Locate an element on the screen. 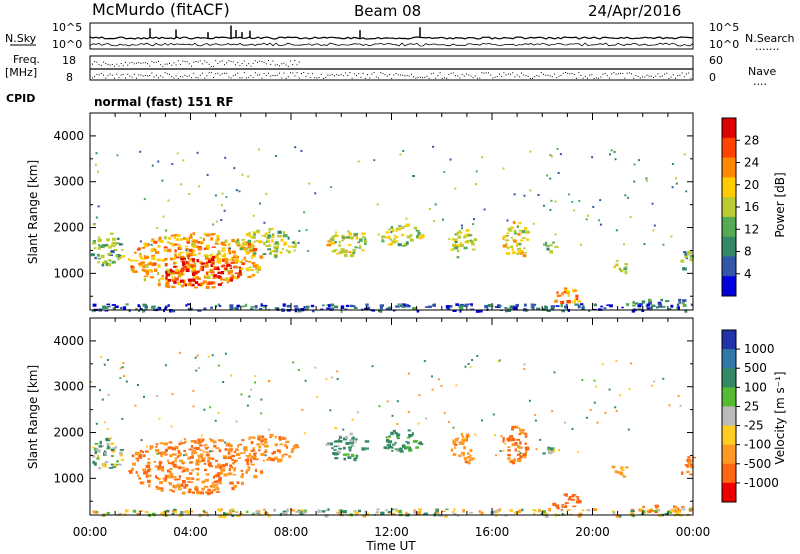  nsearch-trace is located at coordinates (391, 44).